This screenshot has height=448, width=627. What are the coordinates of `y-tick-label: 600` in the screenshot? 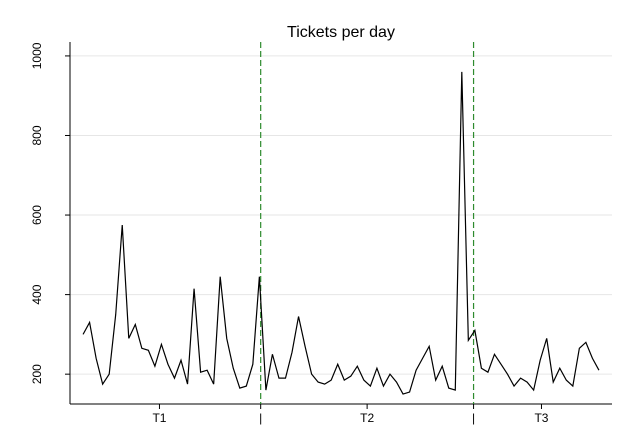 It's located at (37, 215).